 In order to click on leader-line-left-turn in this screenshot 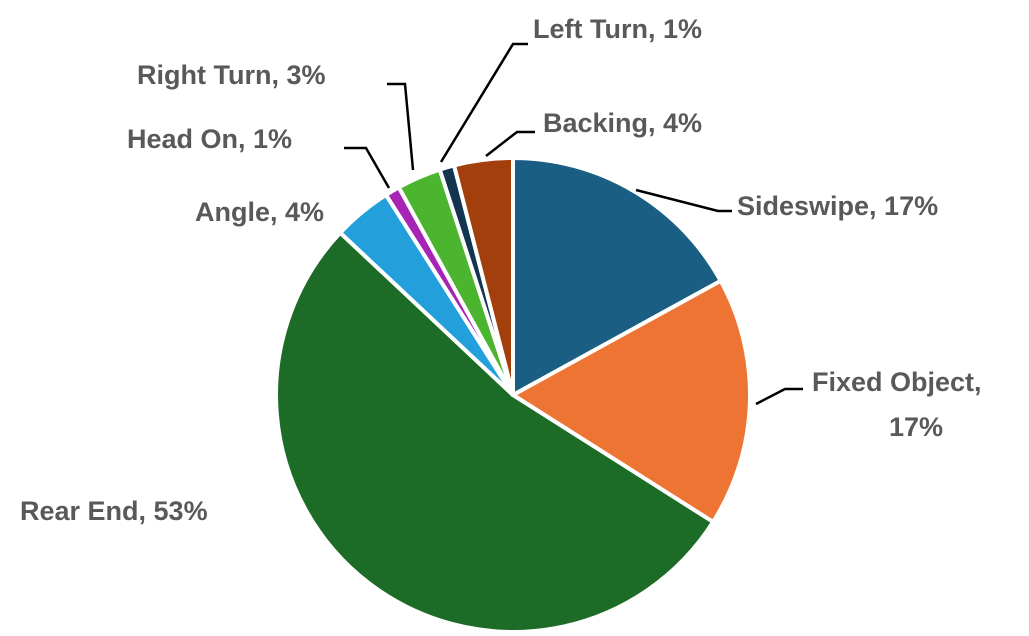, I will do `click(483, 102)`.